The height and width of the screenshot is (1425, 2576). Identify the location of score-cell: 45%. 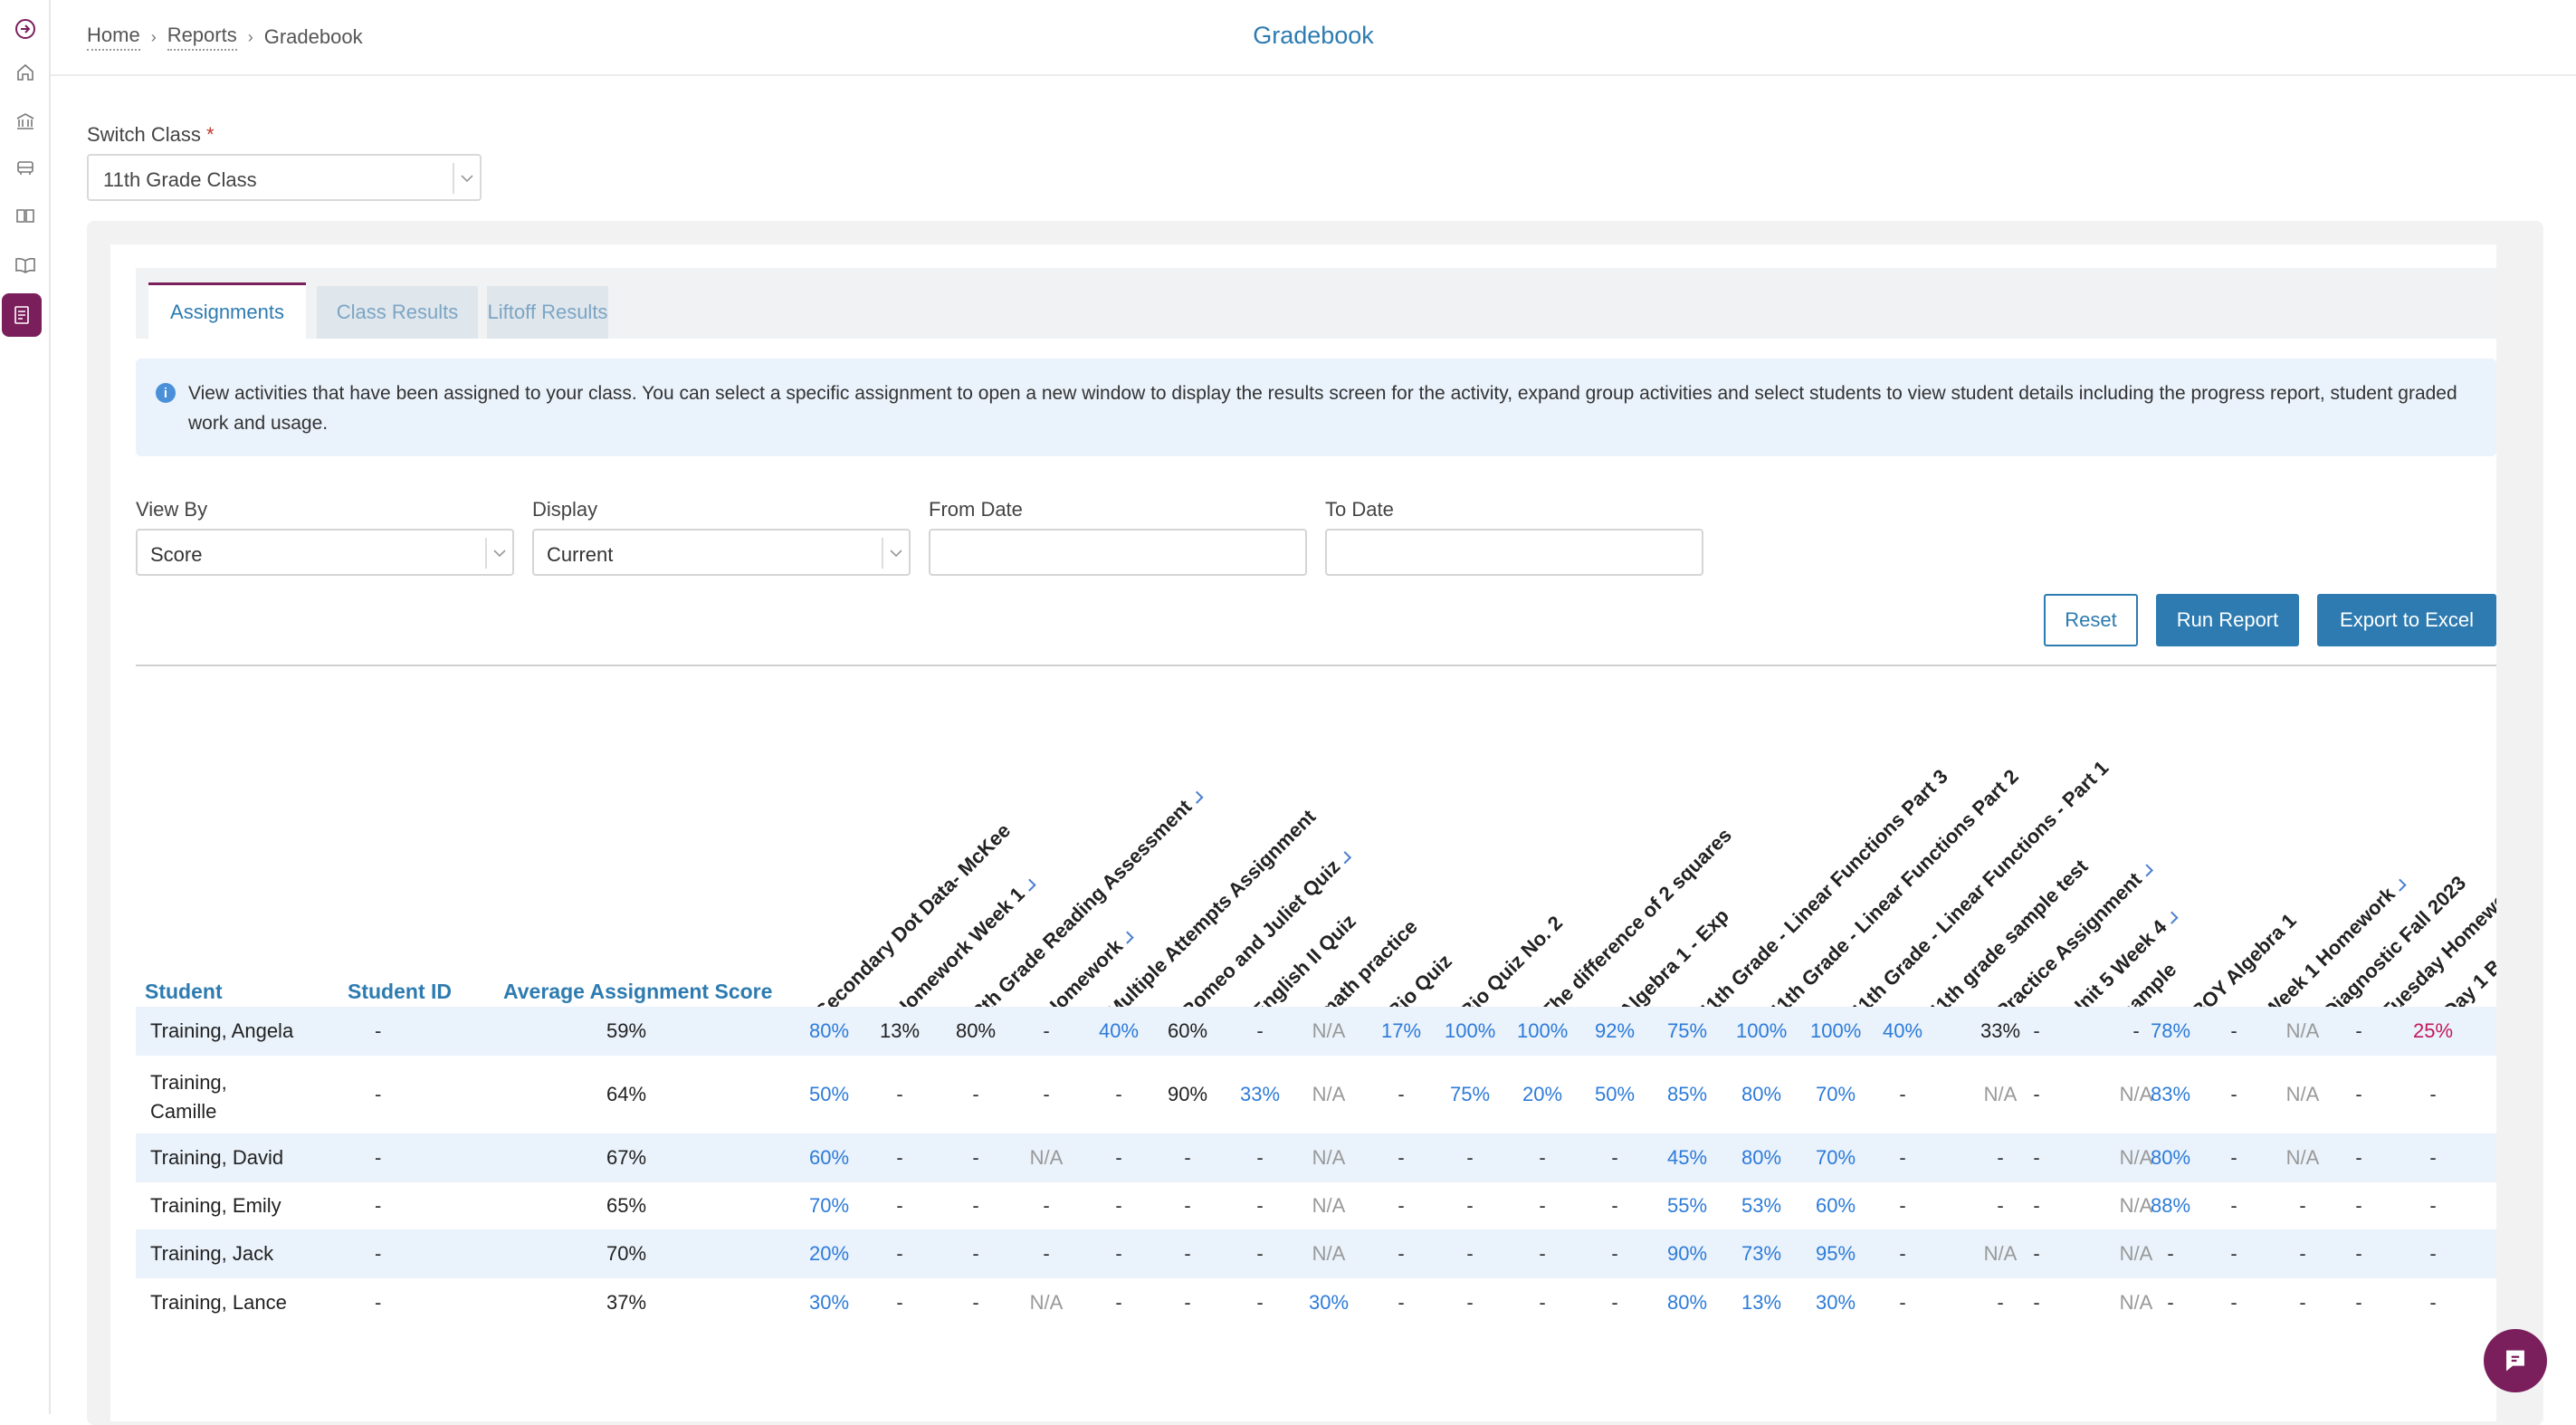
(1687, 1157).